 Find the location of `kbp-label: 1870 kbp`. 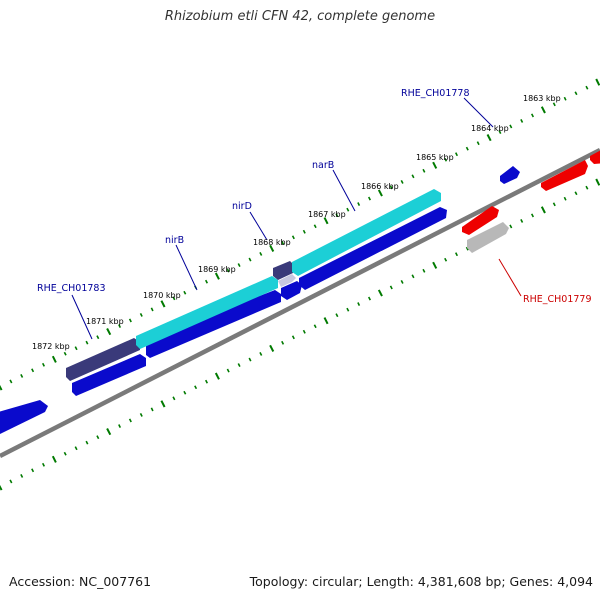

kbp-label: 1870 kbp is located at coordinates (162, 295).